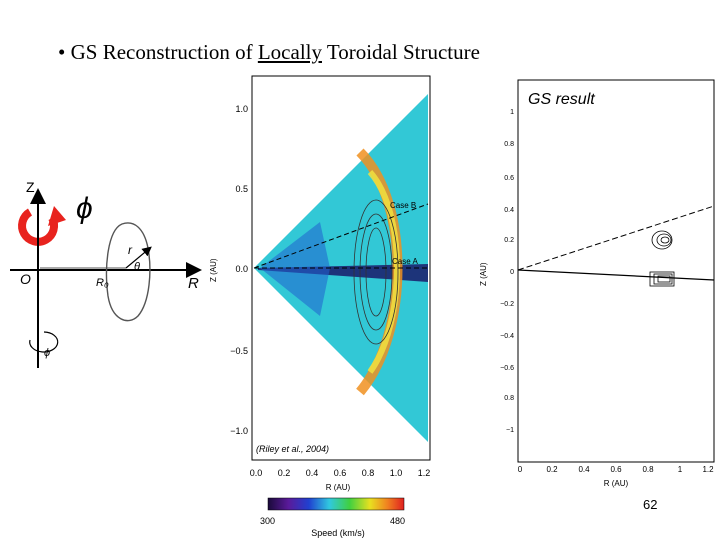 Image resolution: width=720 pixels, height=540 pixels. I want to click on sim-y-tick: 0.0, so click(241, 269).